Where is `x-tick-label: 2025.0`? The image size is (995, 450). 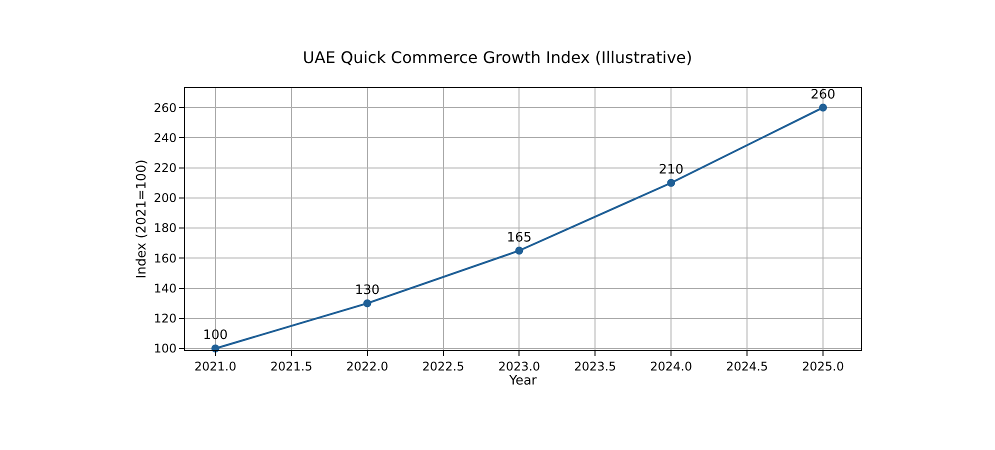
x-tick-label: 2025.0 is located at coordinates (823, 366).